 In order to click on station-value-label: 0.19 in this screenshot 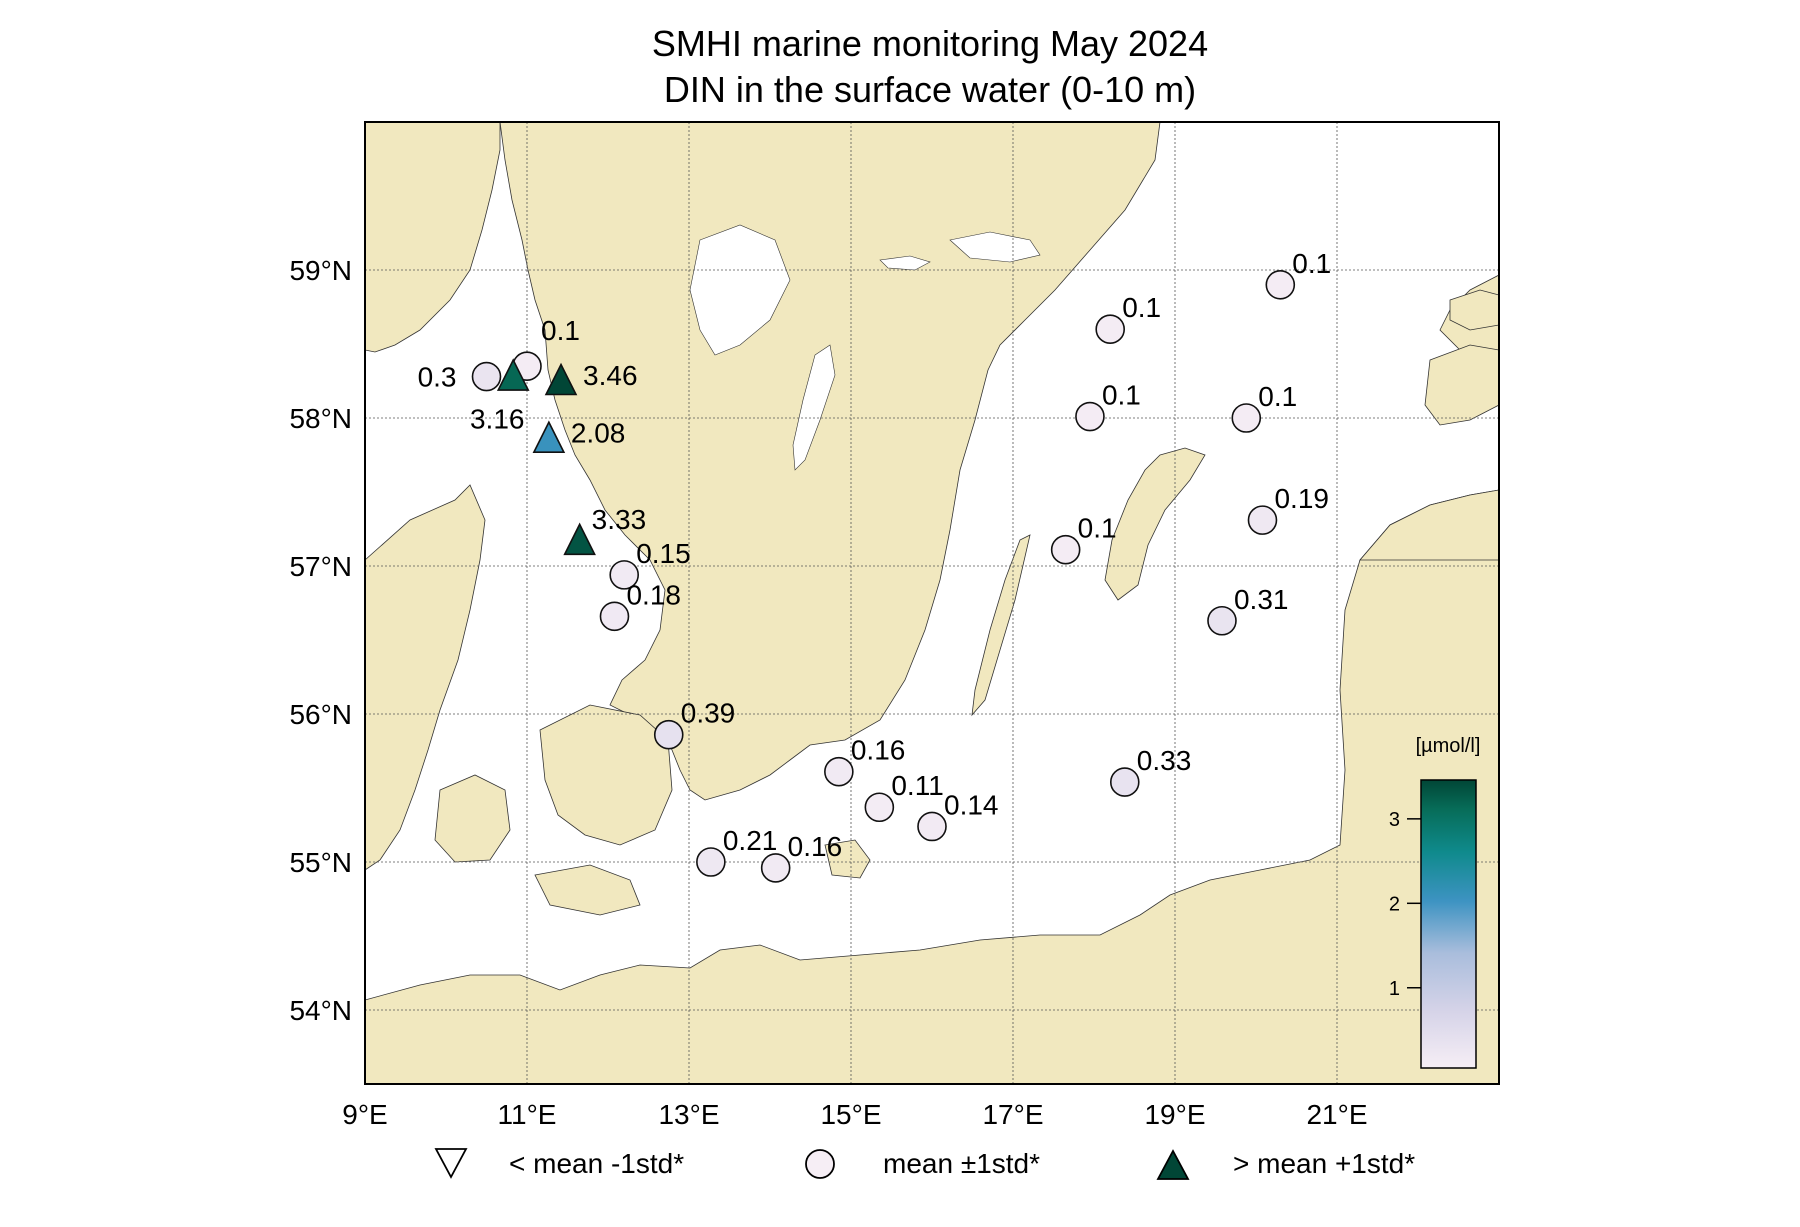, I will do `click(1301, 498)`.